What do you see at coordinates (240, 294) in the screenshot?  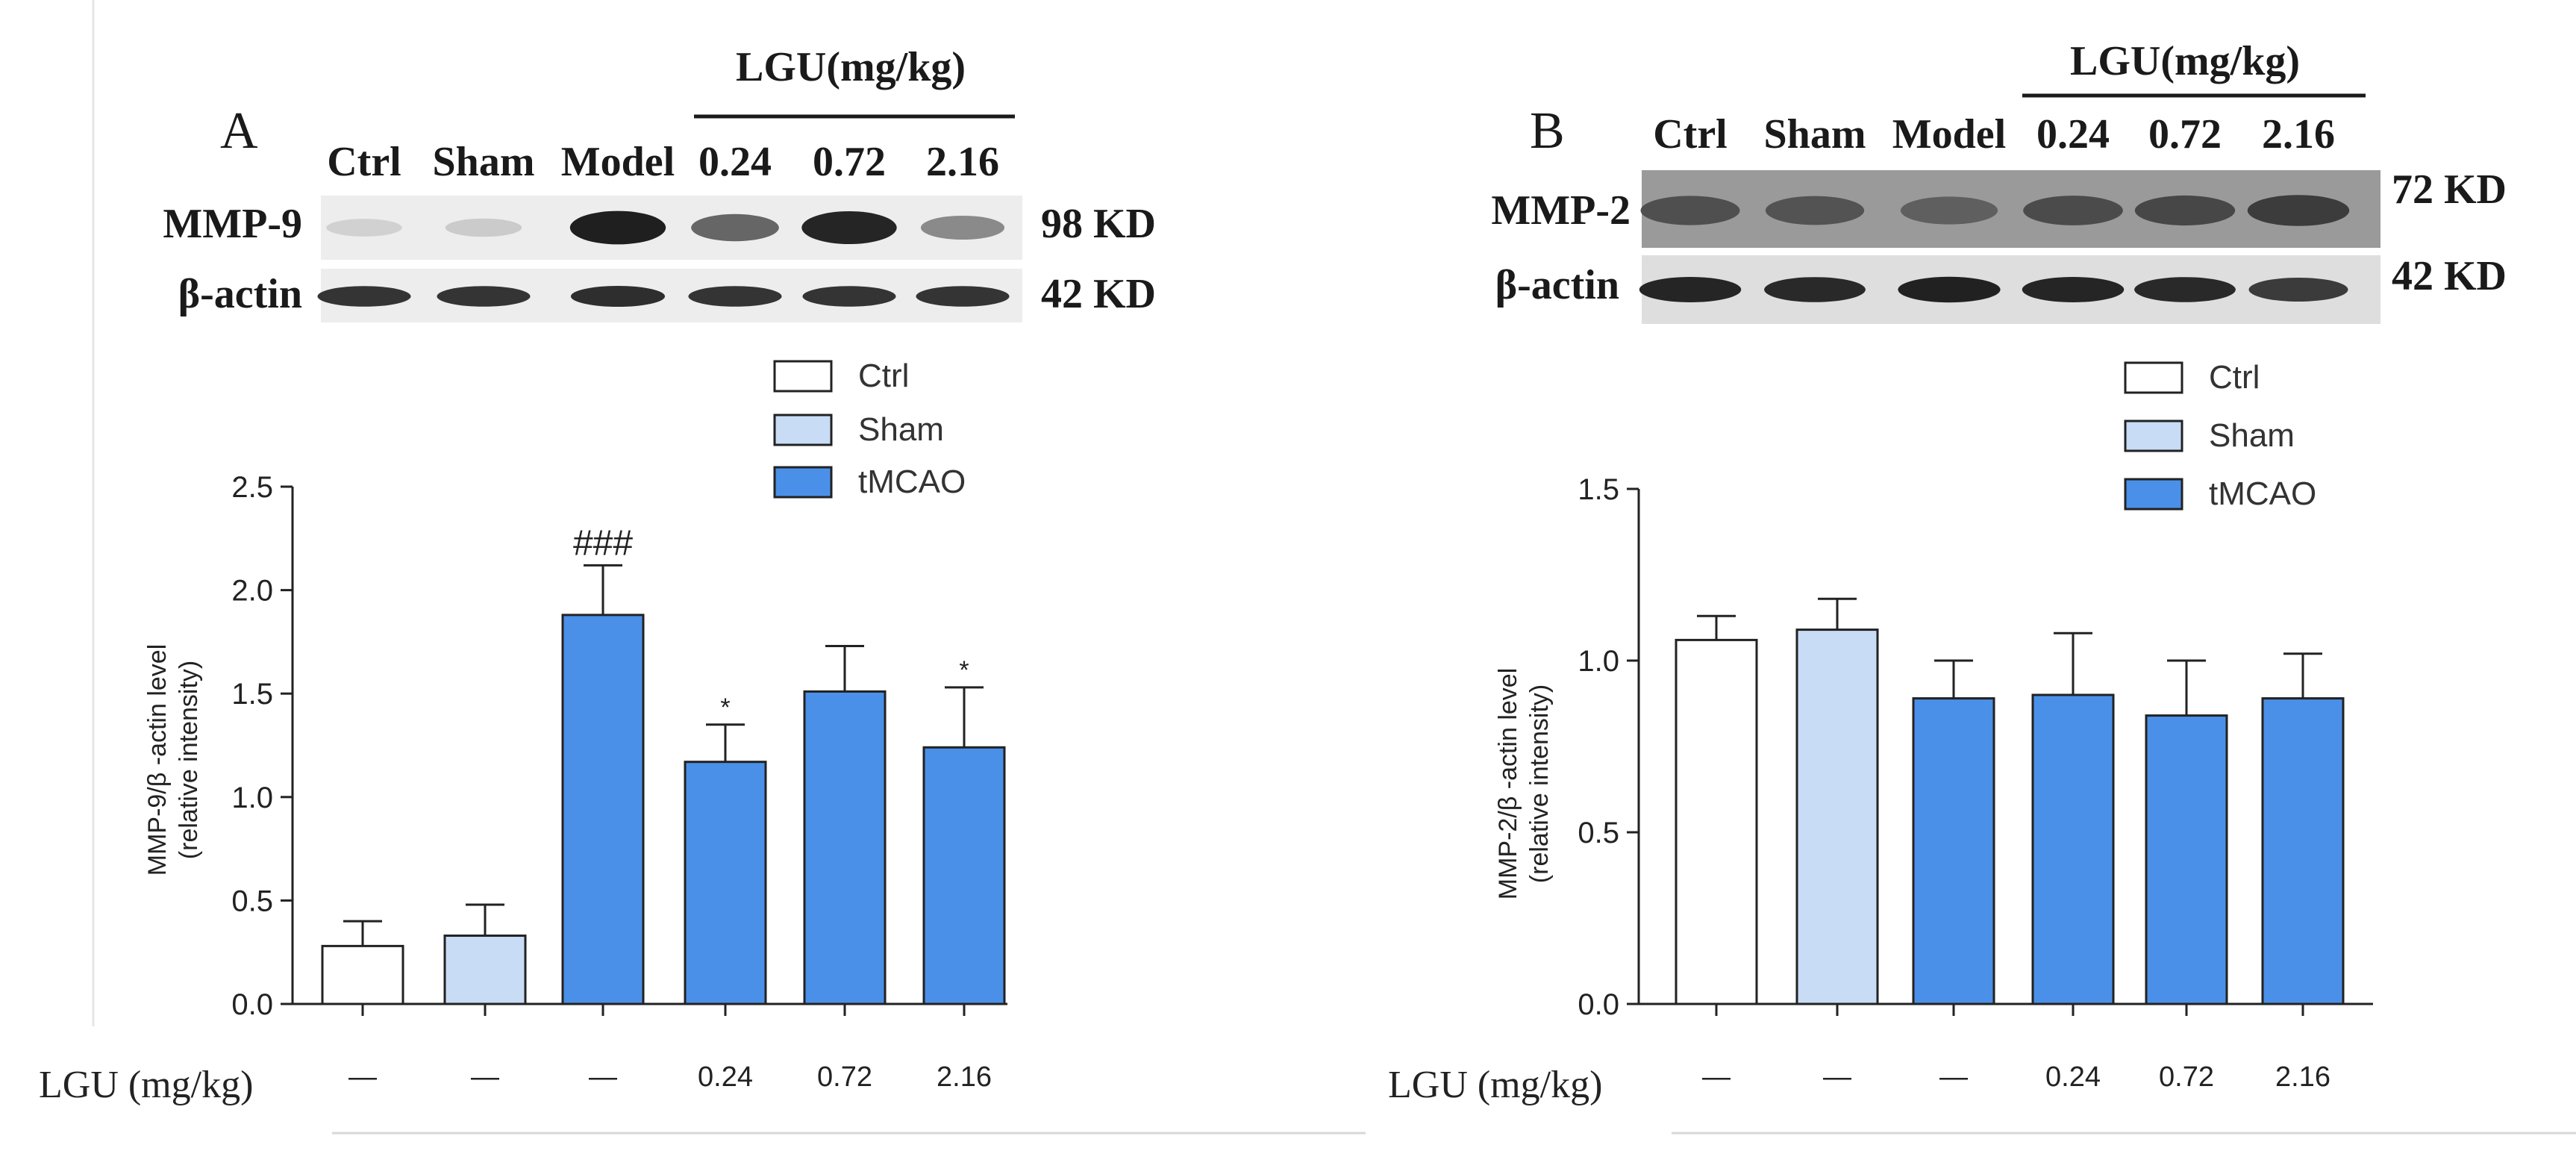 I see `panel-a-row-actin-label: β-actin` at bounding box center [240, 294].